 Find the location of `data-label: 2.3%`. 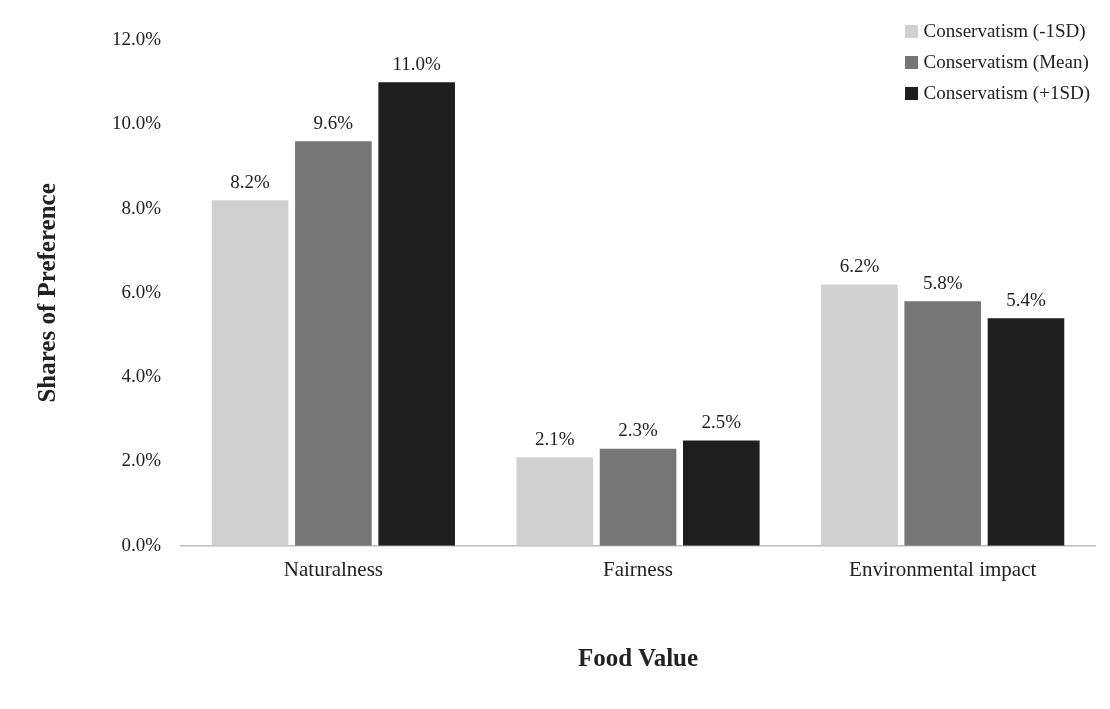

data-label: 2.3% is located at coordinates (638, 430).